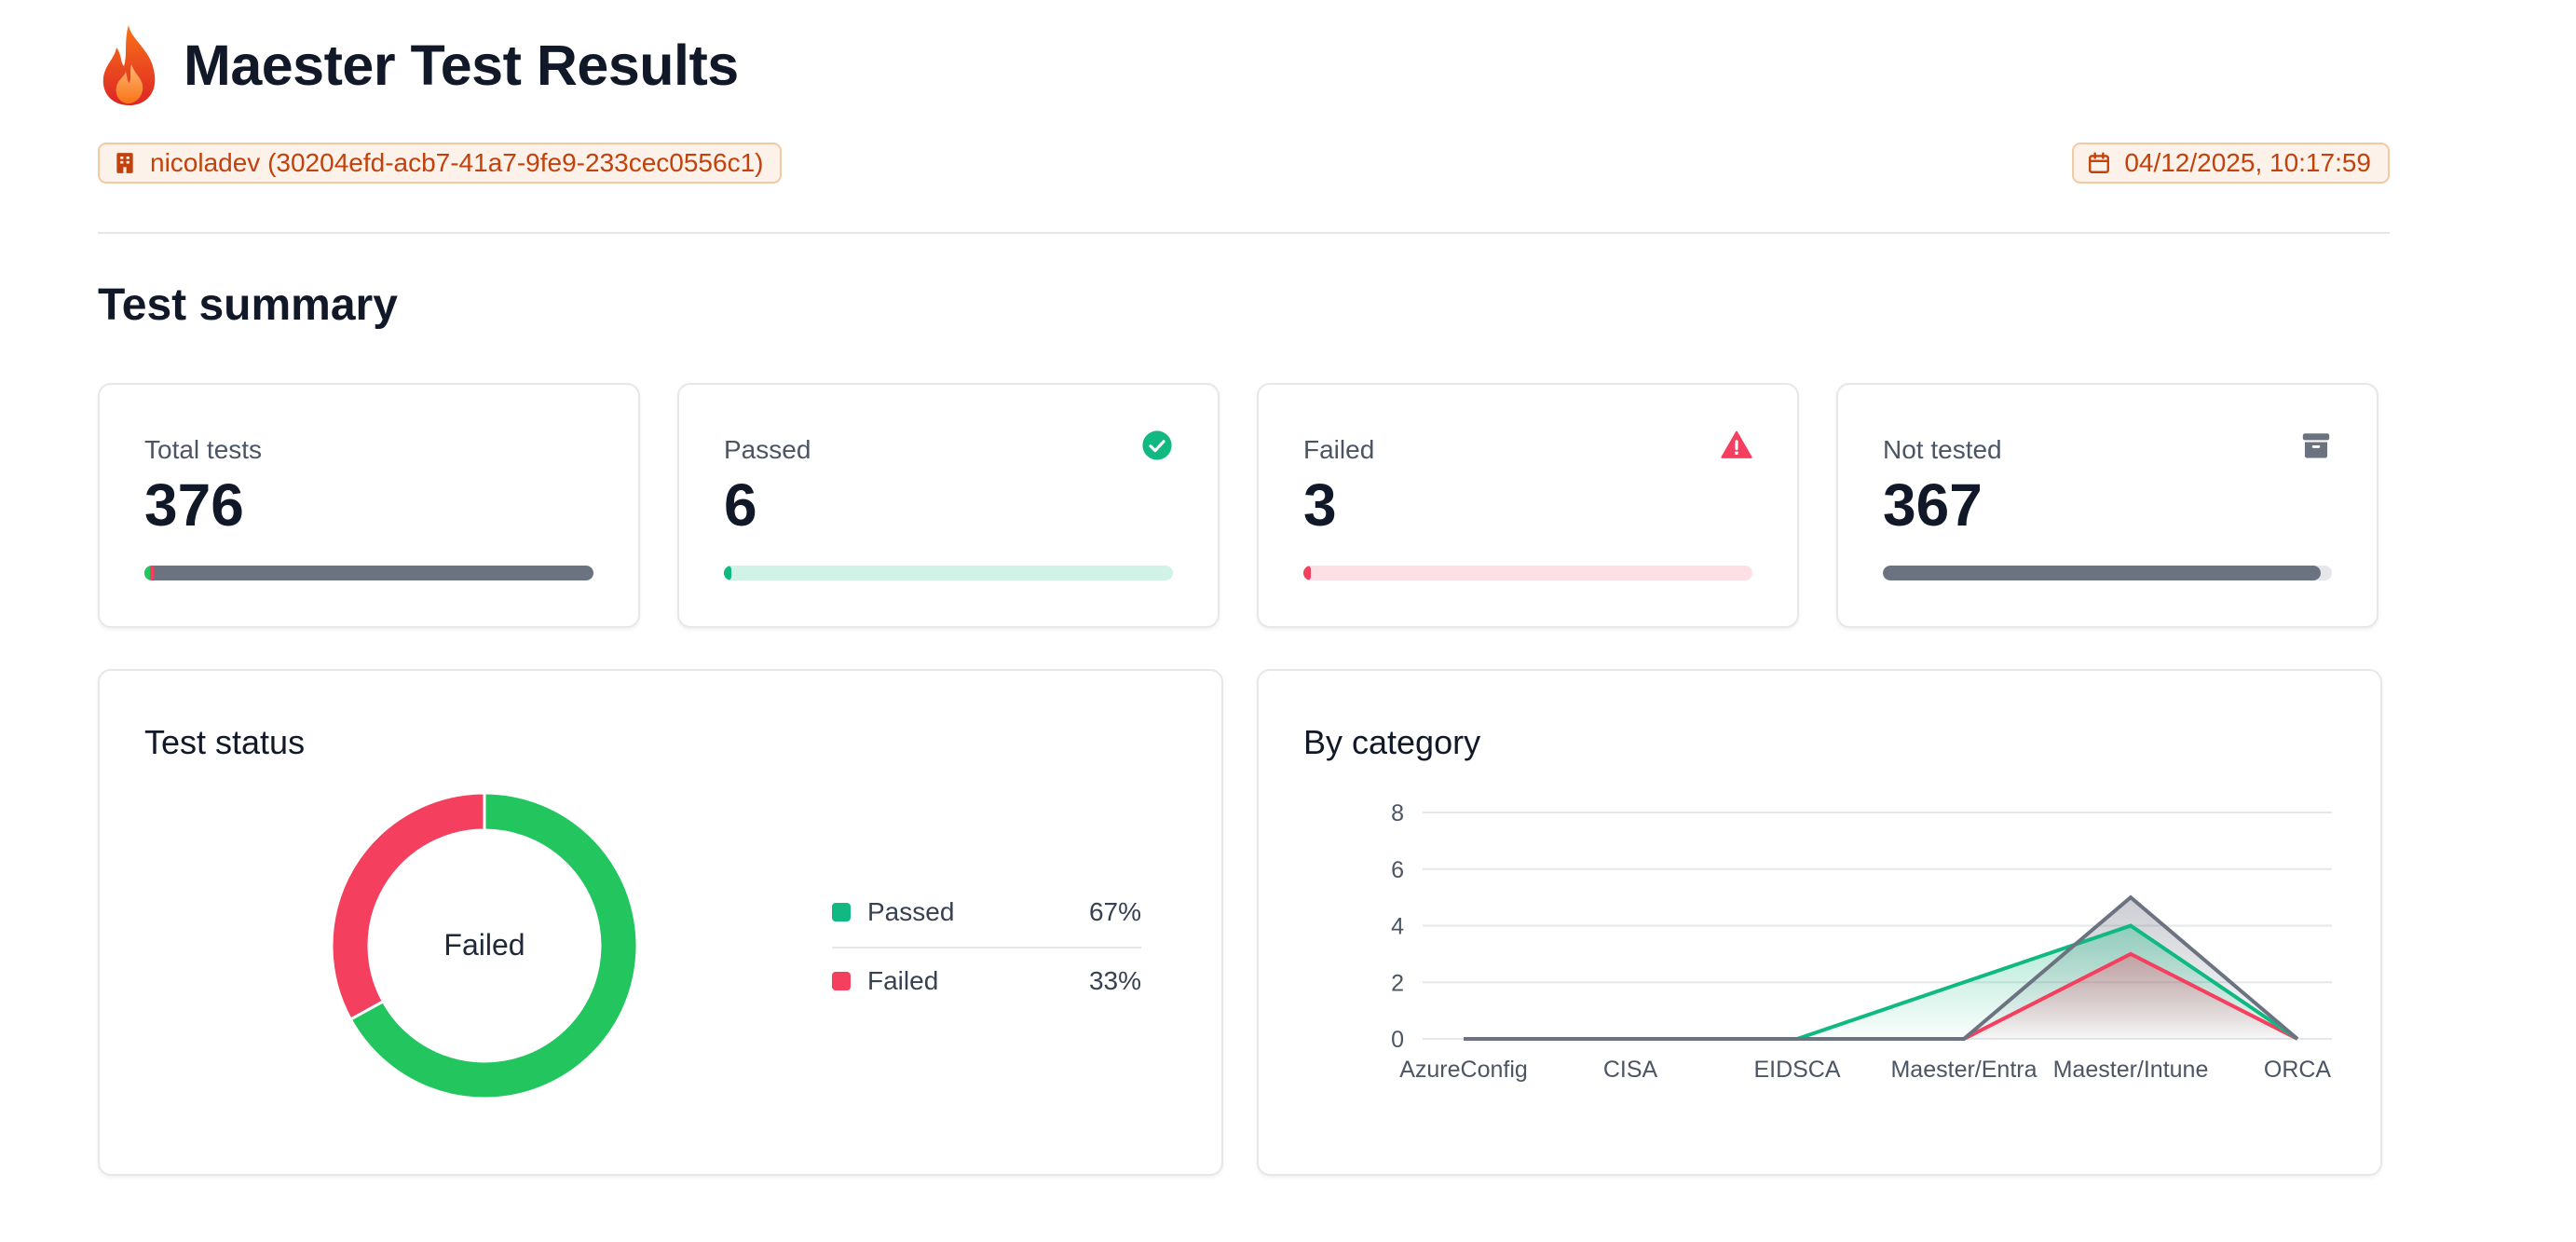  I want to click on date-chip: 04/12/2025, 10:17:59, so click(2231, 163).